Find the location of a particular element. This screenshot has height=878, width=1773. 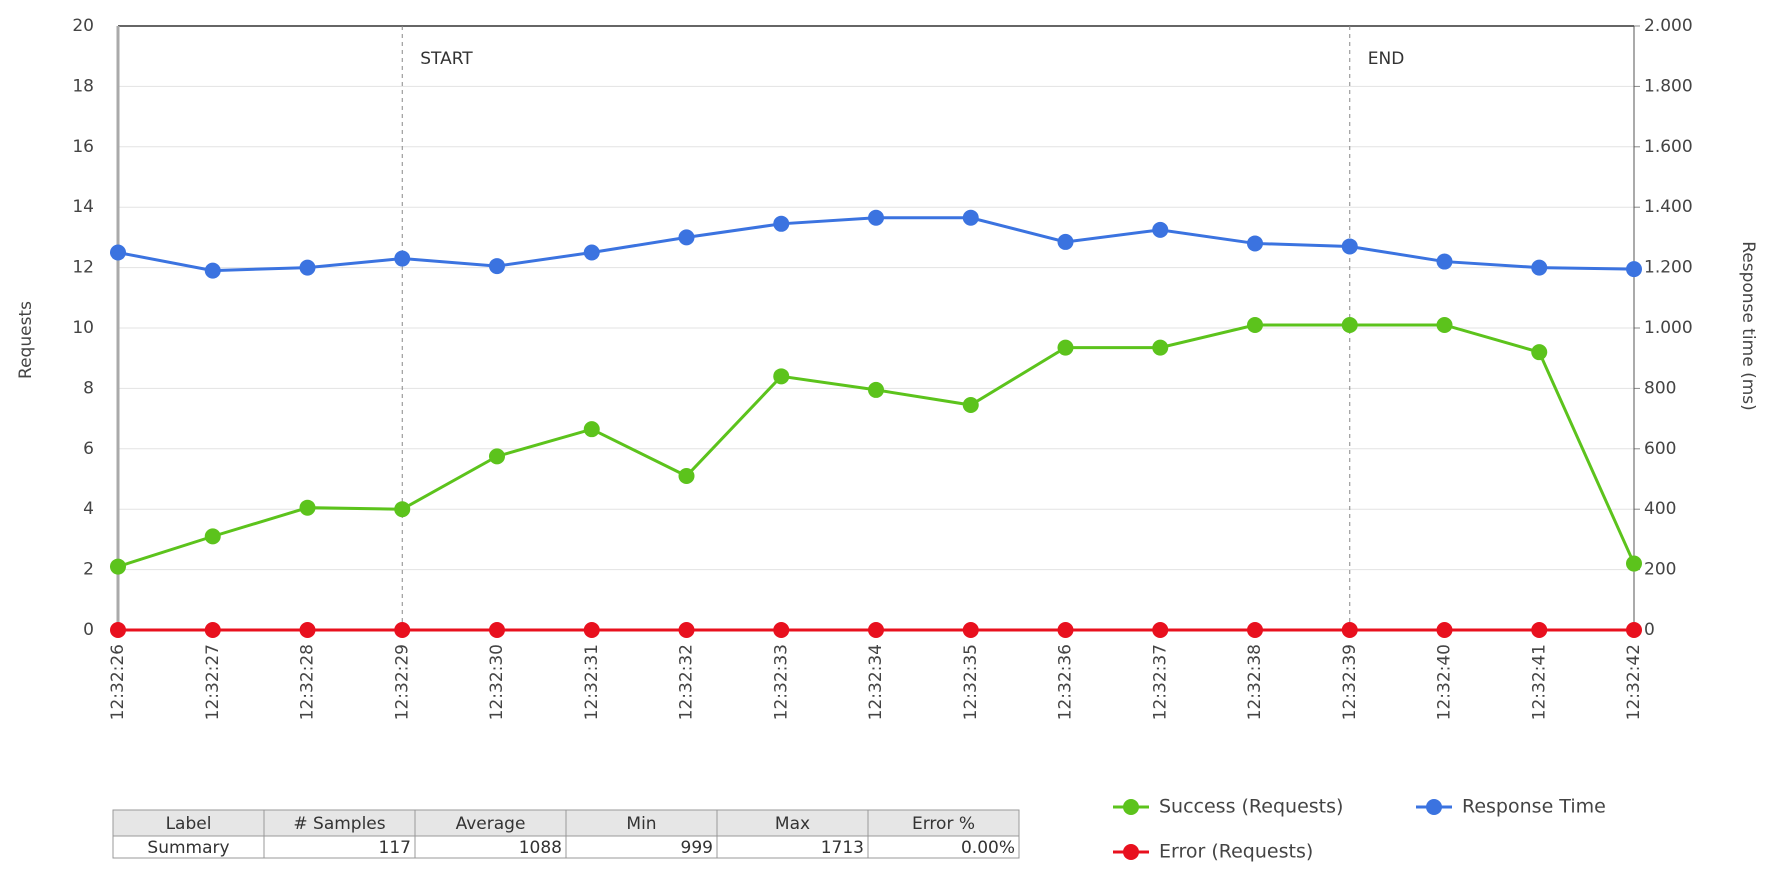

table-header: Average is located at coordinates (491, 824).